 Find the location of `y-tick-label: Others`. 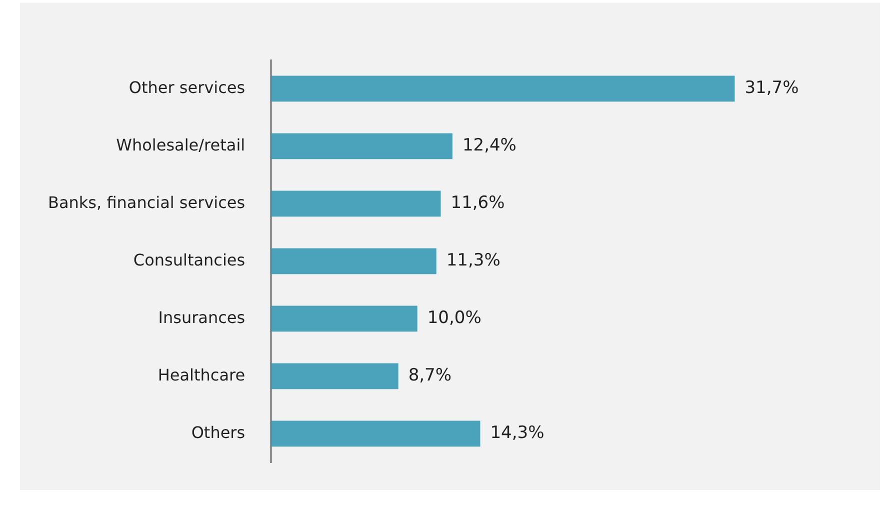

y-tick-label: Others is located at coordinates (218, 432).